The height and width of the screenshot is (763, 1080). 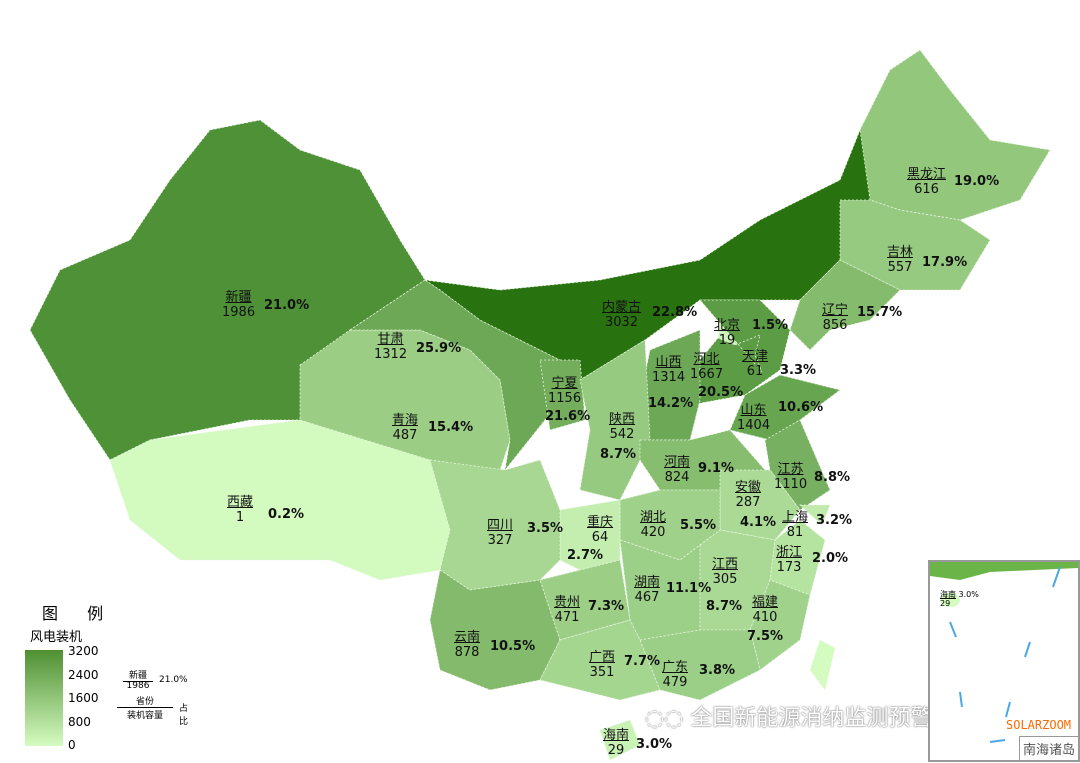 I want to click on province-capacity: 1404, so click(x=754, y=425).